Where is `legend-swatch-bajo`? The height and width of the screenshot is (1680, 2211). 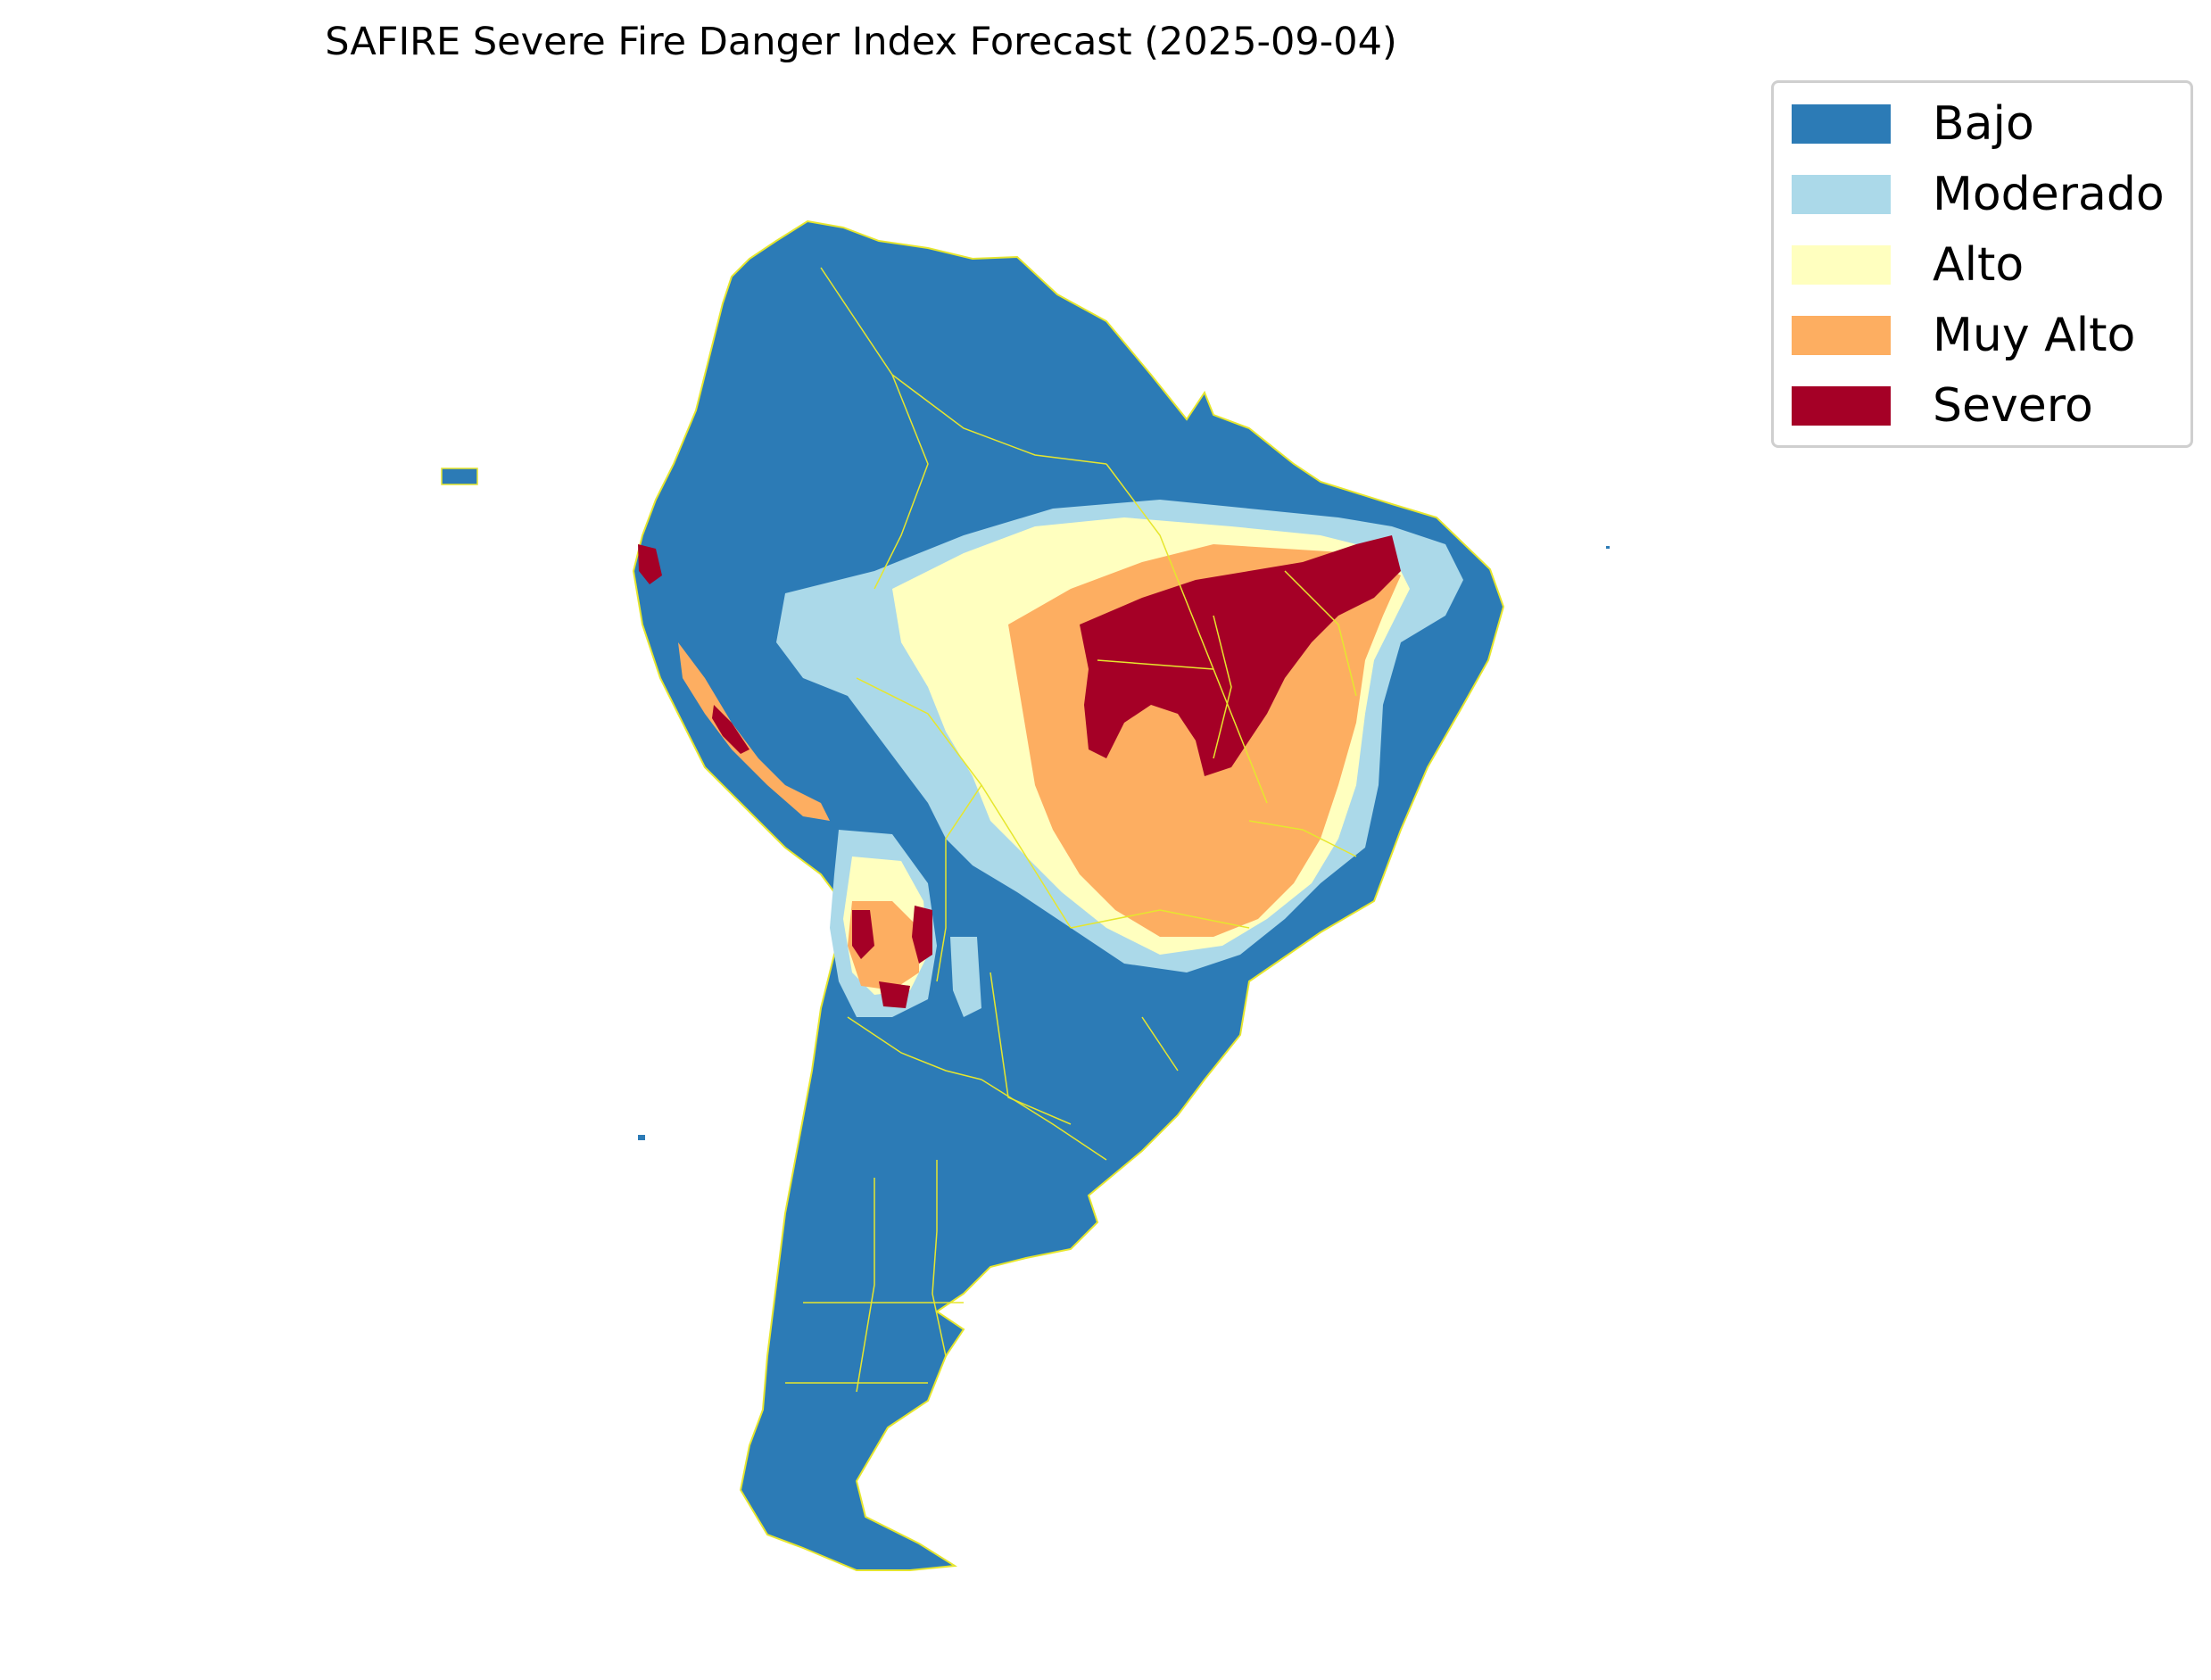 legend-swatch-bajo is located at coordinates (1841, 124).